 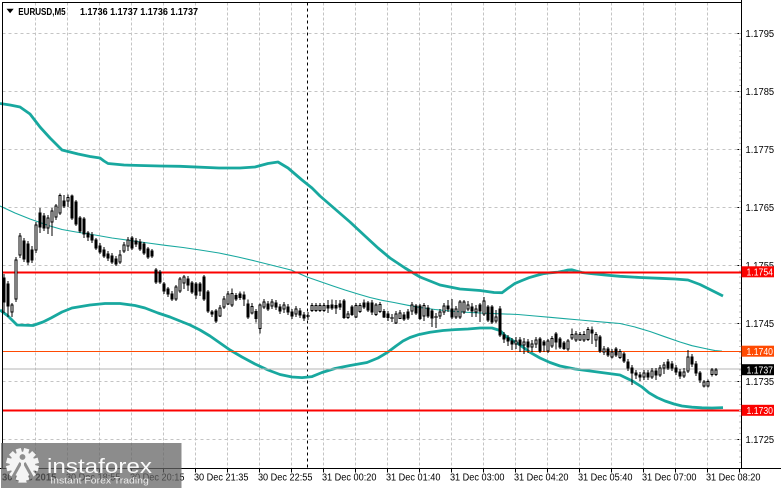 What do you see at coordinates (760, 34) in the screenshot?
I see `svg-text: 1.1795` at bounding box center [760, 34].